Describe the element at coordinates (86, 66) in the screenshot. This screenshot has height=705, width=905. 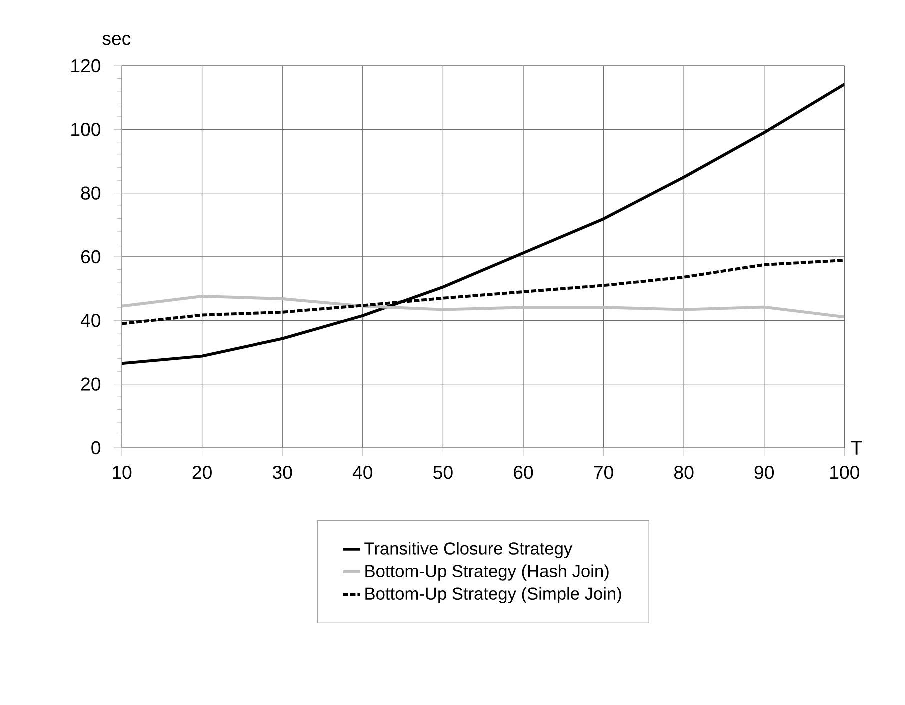
I see `y-tick-label: 120` at that location.